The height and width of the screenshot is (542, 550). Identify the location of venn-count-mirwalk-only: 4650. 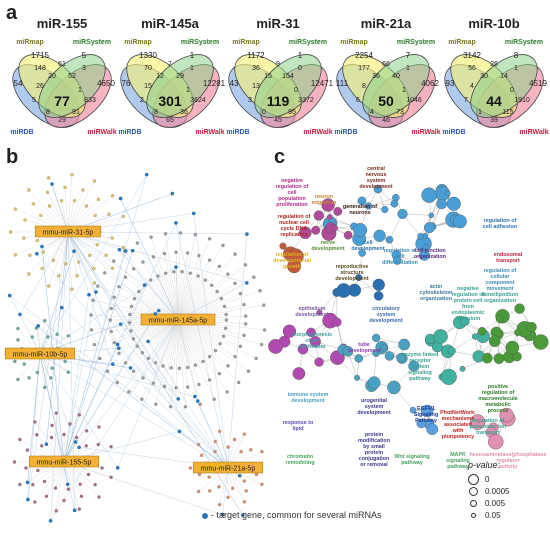
(106, 83).